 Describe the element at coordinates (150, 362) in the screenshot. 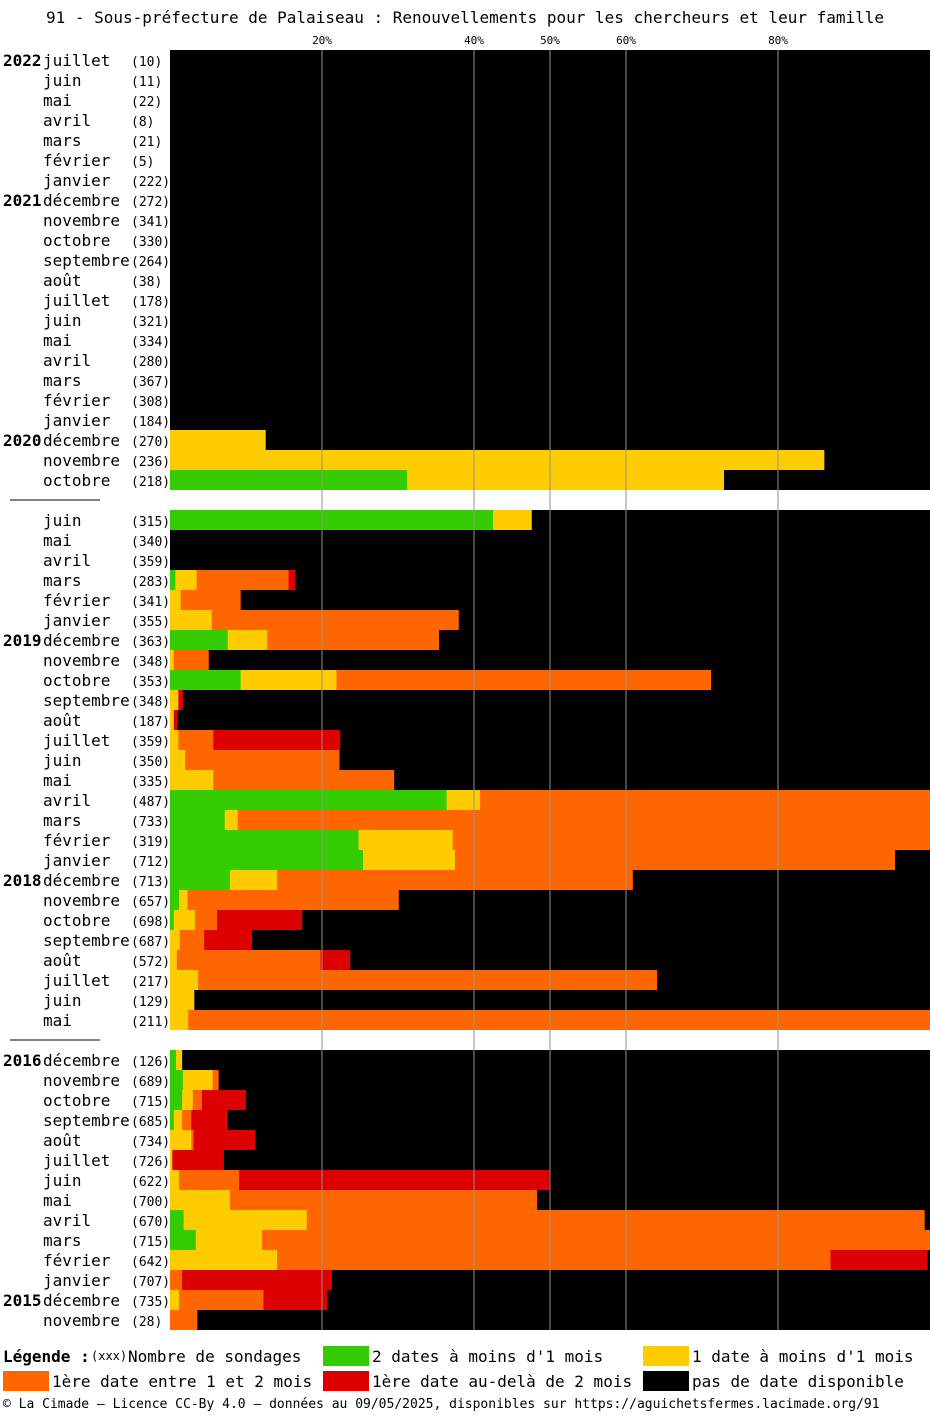

I see `sample-count: (280)` at that location.